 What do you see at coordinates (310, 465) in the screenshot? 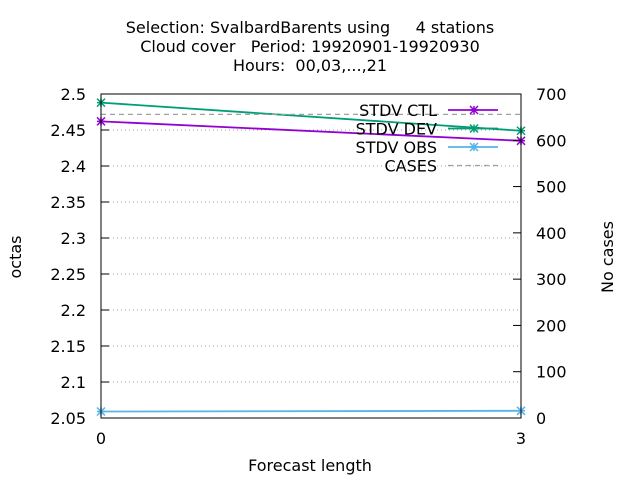
I see `x-axis-label: Forecast length` at bounding box center [310, 465].